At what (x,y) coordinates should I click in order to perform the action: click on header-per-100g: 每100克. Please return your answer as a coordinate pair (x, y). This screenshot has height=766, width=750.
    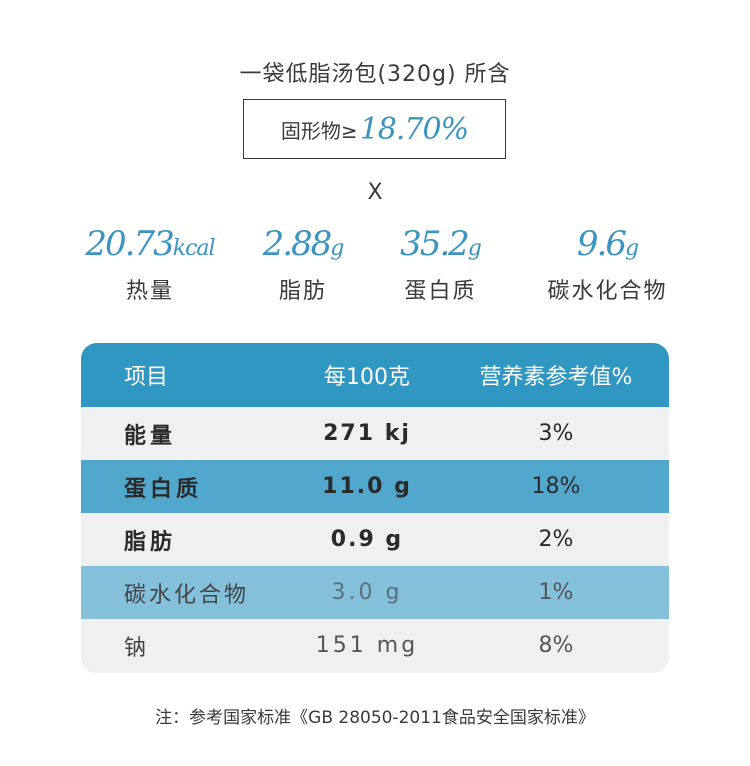
    Looking at the image, I should click on (367, 377).